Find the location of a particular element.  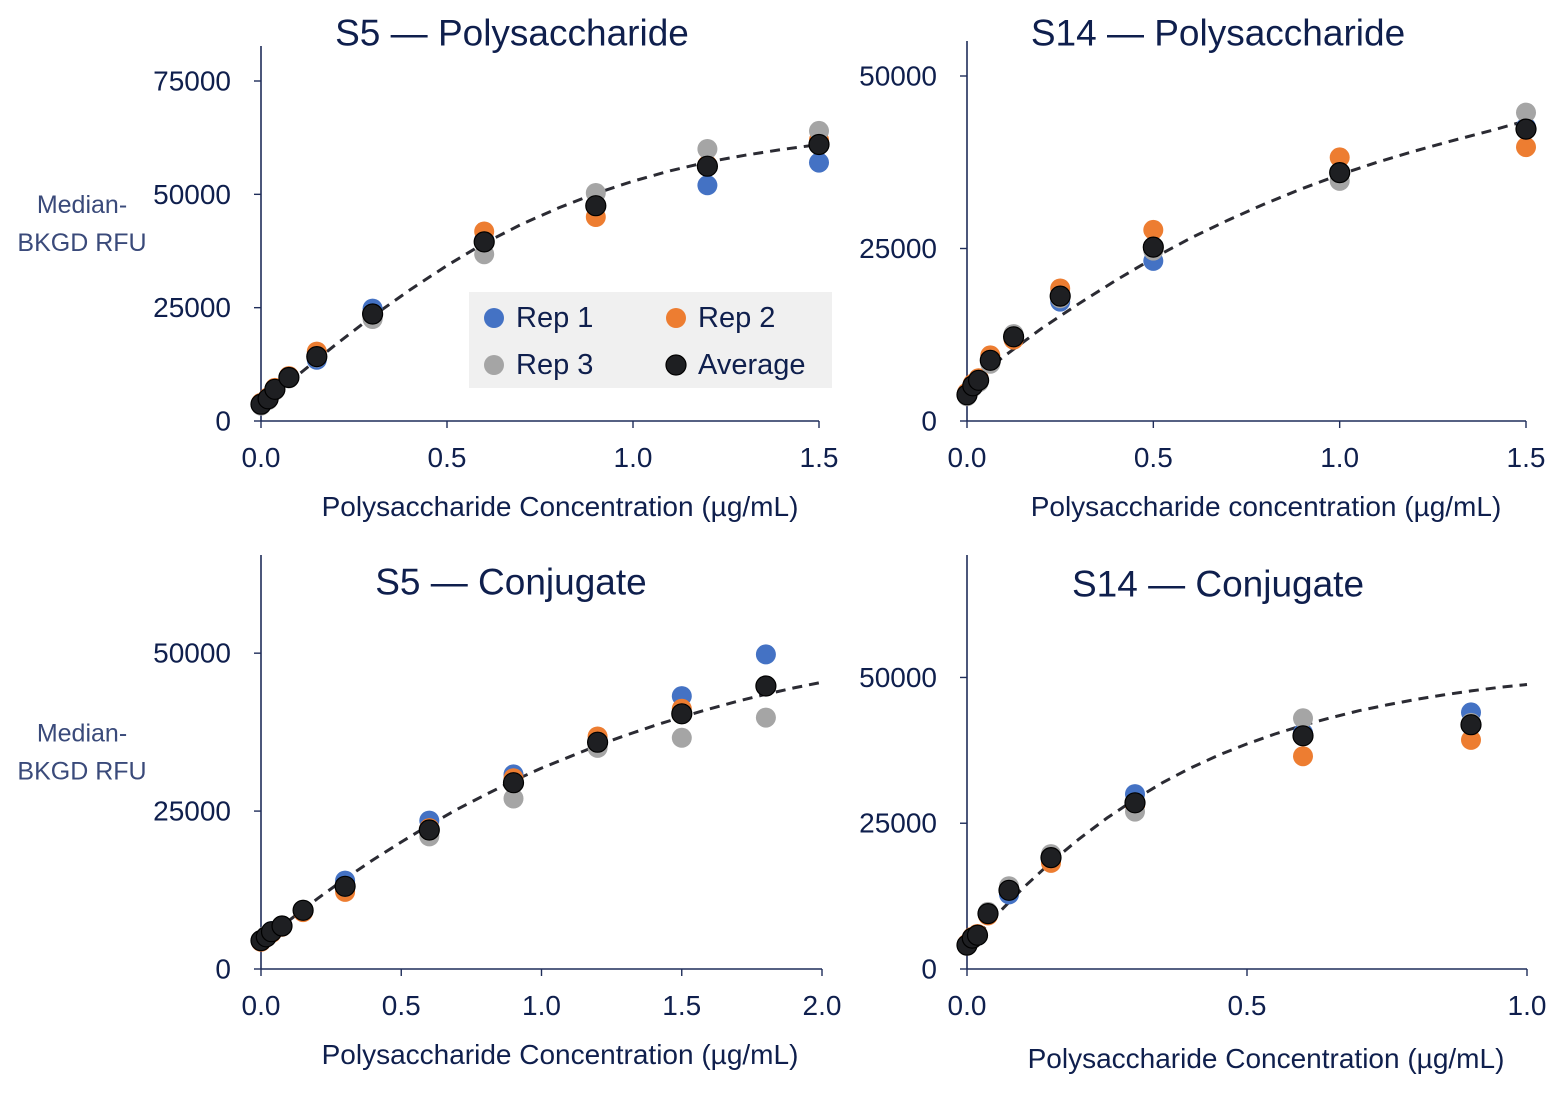

chart-title: S5 — Conjugate is located at coordinates (511, 582).